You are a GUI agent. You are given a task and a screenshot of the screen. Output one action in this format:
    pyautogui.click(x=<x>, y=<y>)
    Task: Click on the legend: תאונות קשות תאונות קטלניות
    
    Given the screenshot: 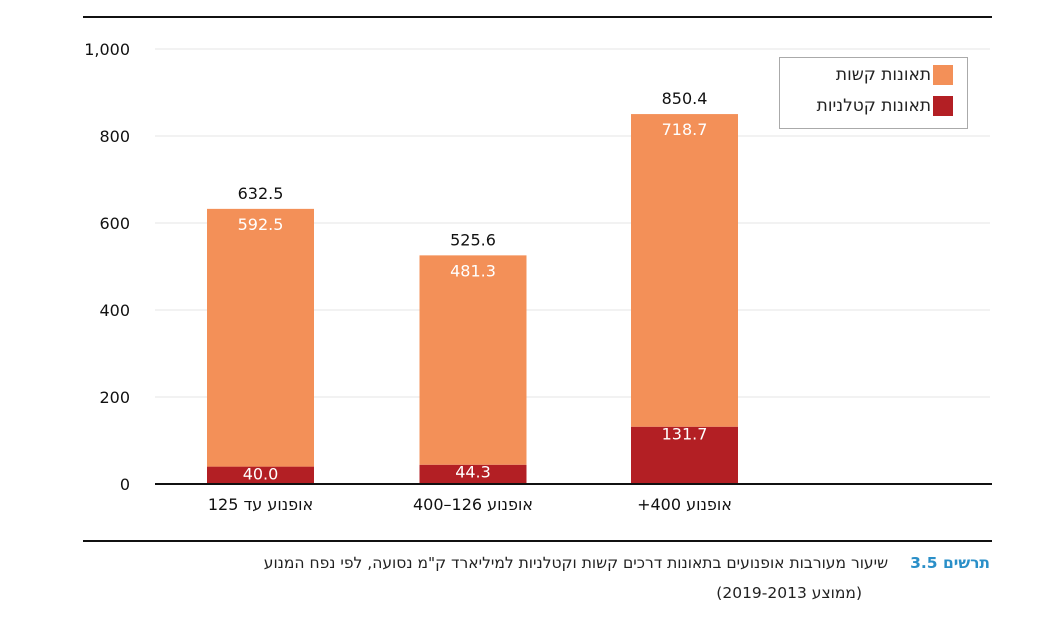 What is the action you would take?
    pyautogui.click(x=873, y=93)
    